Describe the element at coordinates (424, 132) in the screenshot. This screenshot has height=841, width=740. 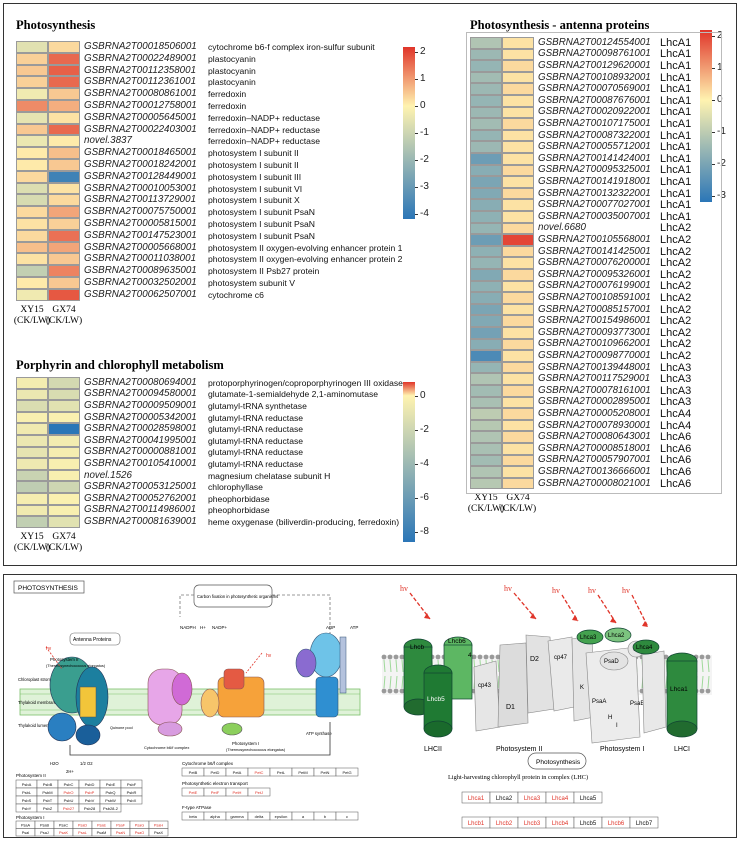
I see `colorbar-tick-label: -1` at that location.